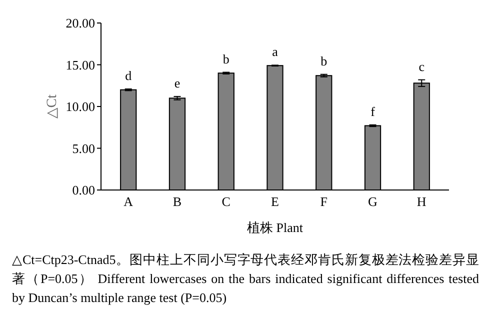 This screenshot has height=326, width=497. What do you see at coordinates (83, 190) in the screenshot?
I see `y-tick-label: 0.00` at bounding box center [83, 190].